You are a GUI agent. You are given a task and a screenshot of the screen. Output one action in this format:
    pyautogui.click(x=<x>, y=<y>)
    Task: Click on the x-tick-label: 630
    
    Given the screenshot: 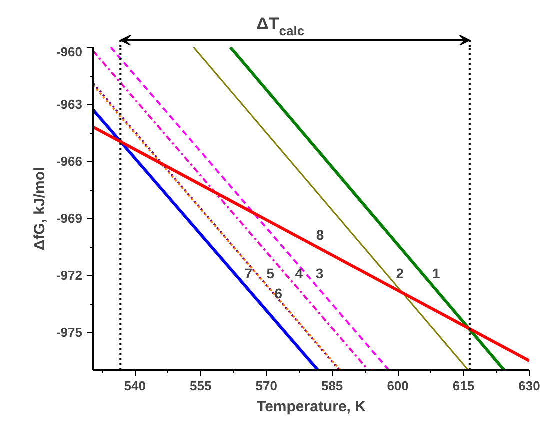 What is the action you would take?
    pyautogui.click(x=529, y=386)
    